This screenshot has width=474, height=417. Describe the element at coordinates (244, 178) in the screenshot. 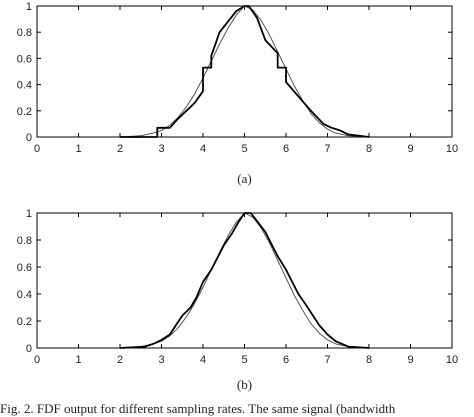

I see `subfigure-label-a: (a)` at that location.